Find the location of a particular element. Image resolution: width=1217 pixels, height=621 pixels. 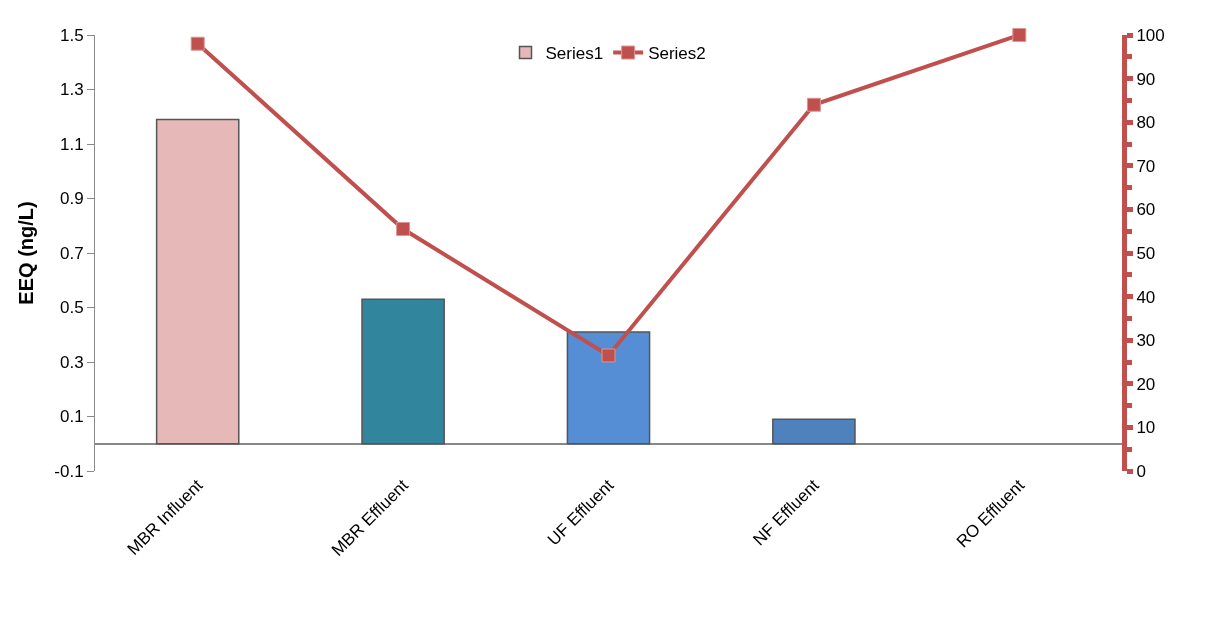

legend-label: Series1 is located at coordinates (574, 54).